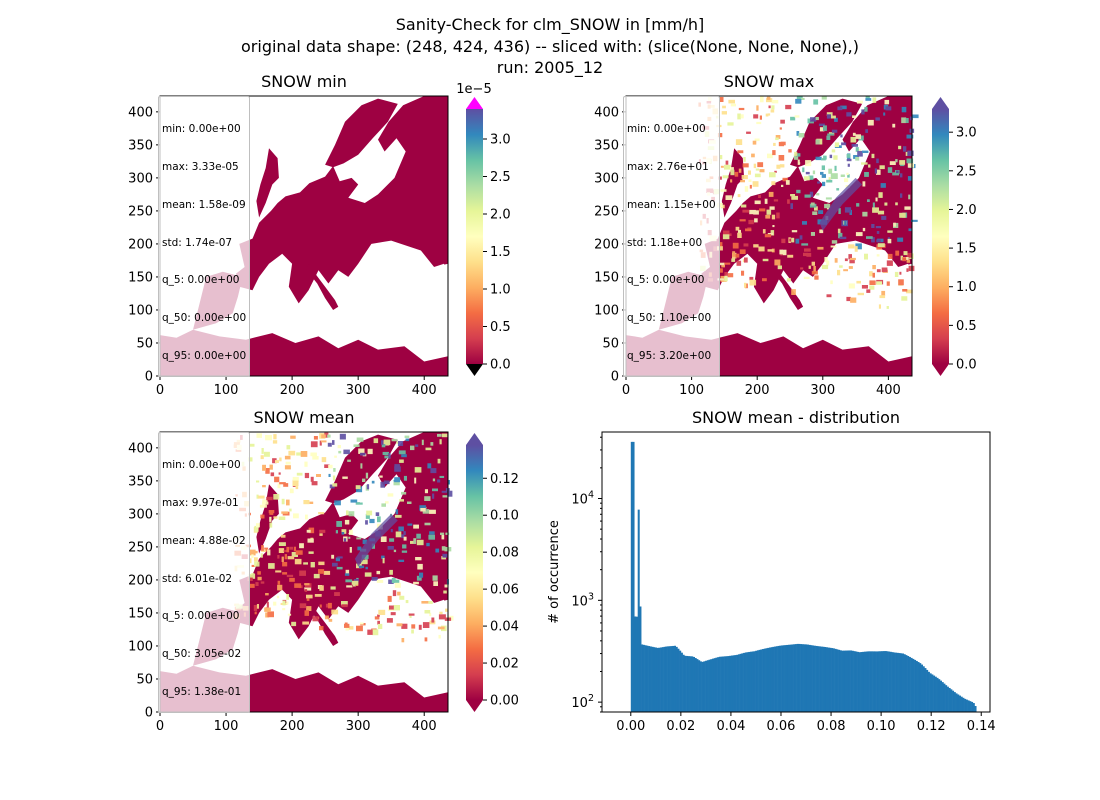 The image size is (1100, 800). Describe the element at coordinates (504, 664) in the screenshot. I see `colorbar-tick-label: 0.02` at that location.